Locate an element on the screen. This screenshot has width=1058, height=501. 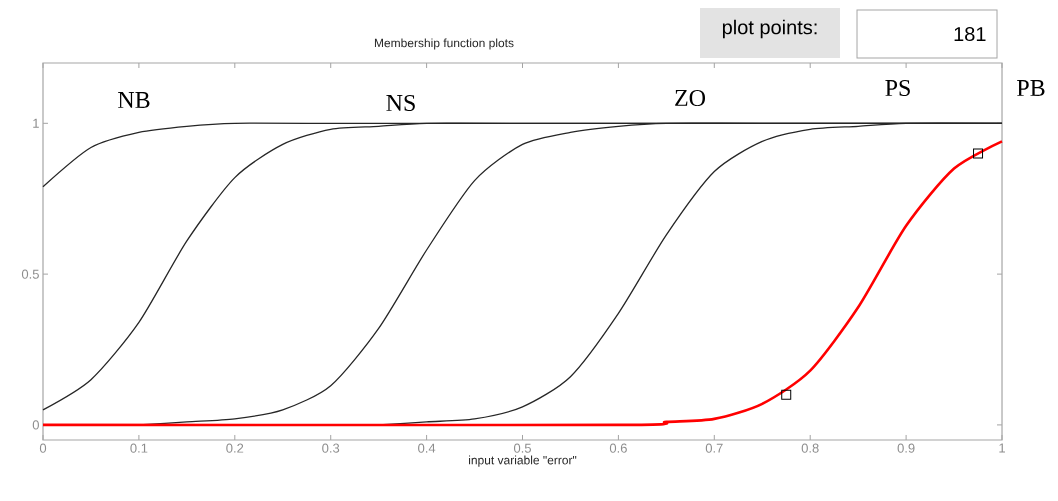
x-axis-title: input variable "error" is located at coordinates (523, 461).